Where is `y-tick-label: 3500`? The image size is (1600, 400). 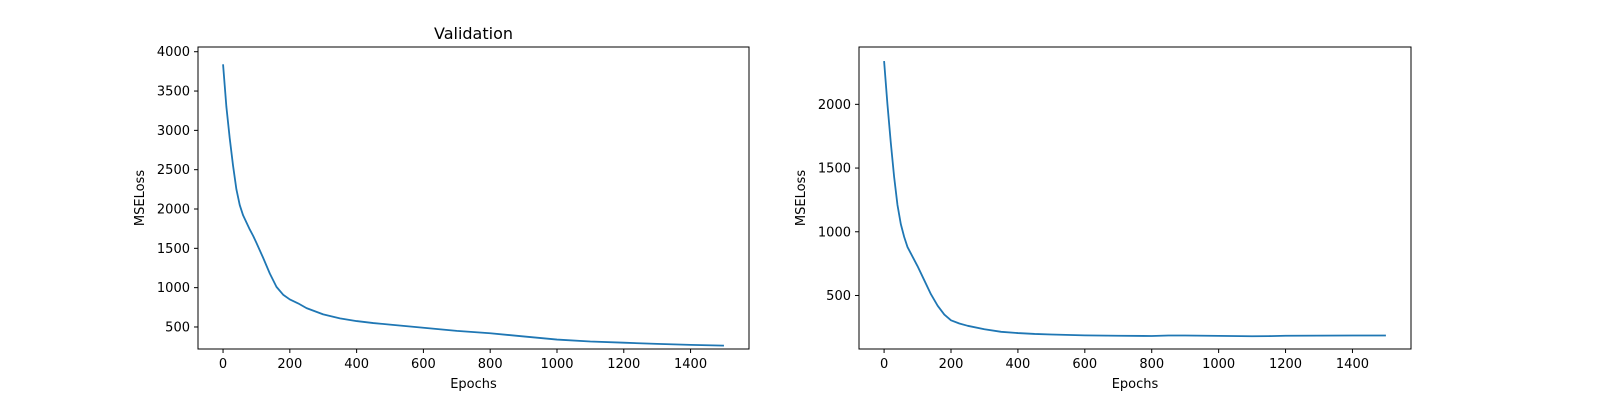
y-tick-label: 3500 is located at coordinates (173, 92).